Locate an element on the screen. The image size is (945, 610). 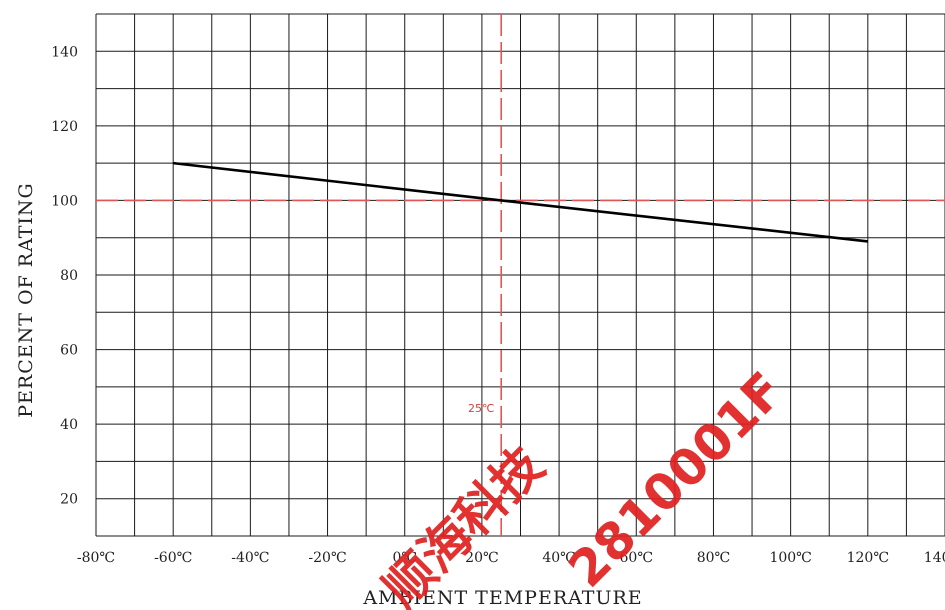
y-tick-label: 100 is located at coordinates (64, 201).